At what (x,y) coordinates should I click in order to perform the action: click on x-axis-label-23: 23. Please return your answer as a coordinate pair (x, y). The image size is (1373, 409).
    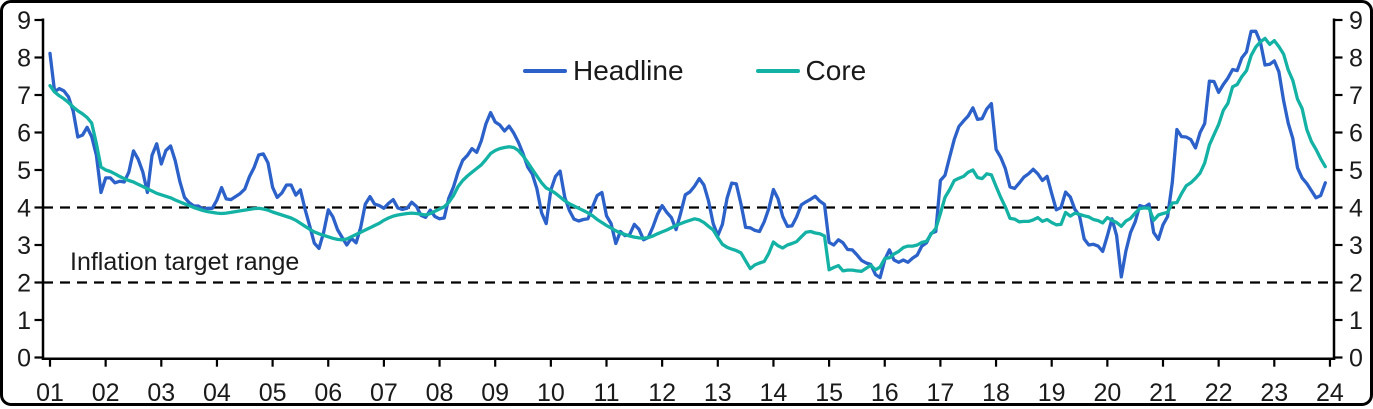
    Looking at the image, I should click on (1274, 393).